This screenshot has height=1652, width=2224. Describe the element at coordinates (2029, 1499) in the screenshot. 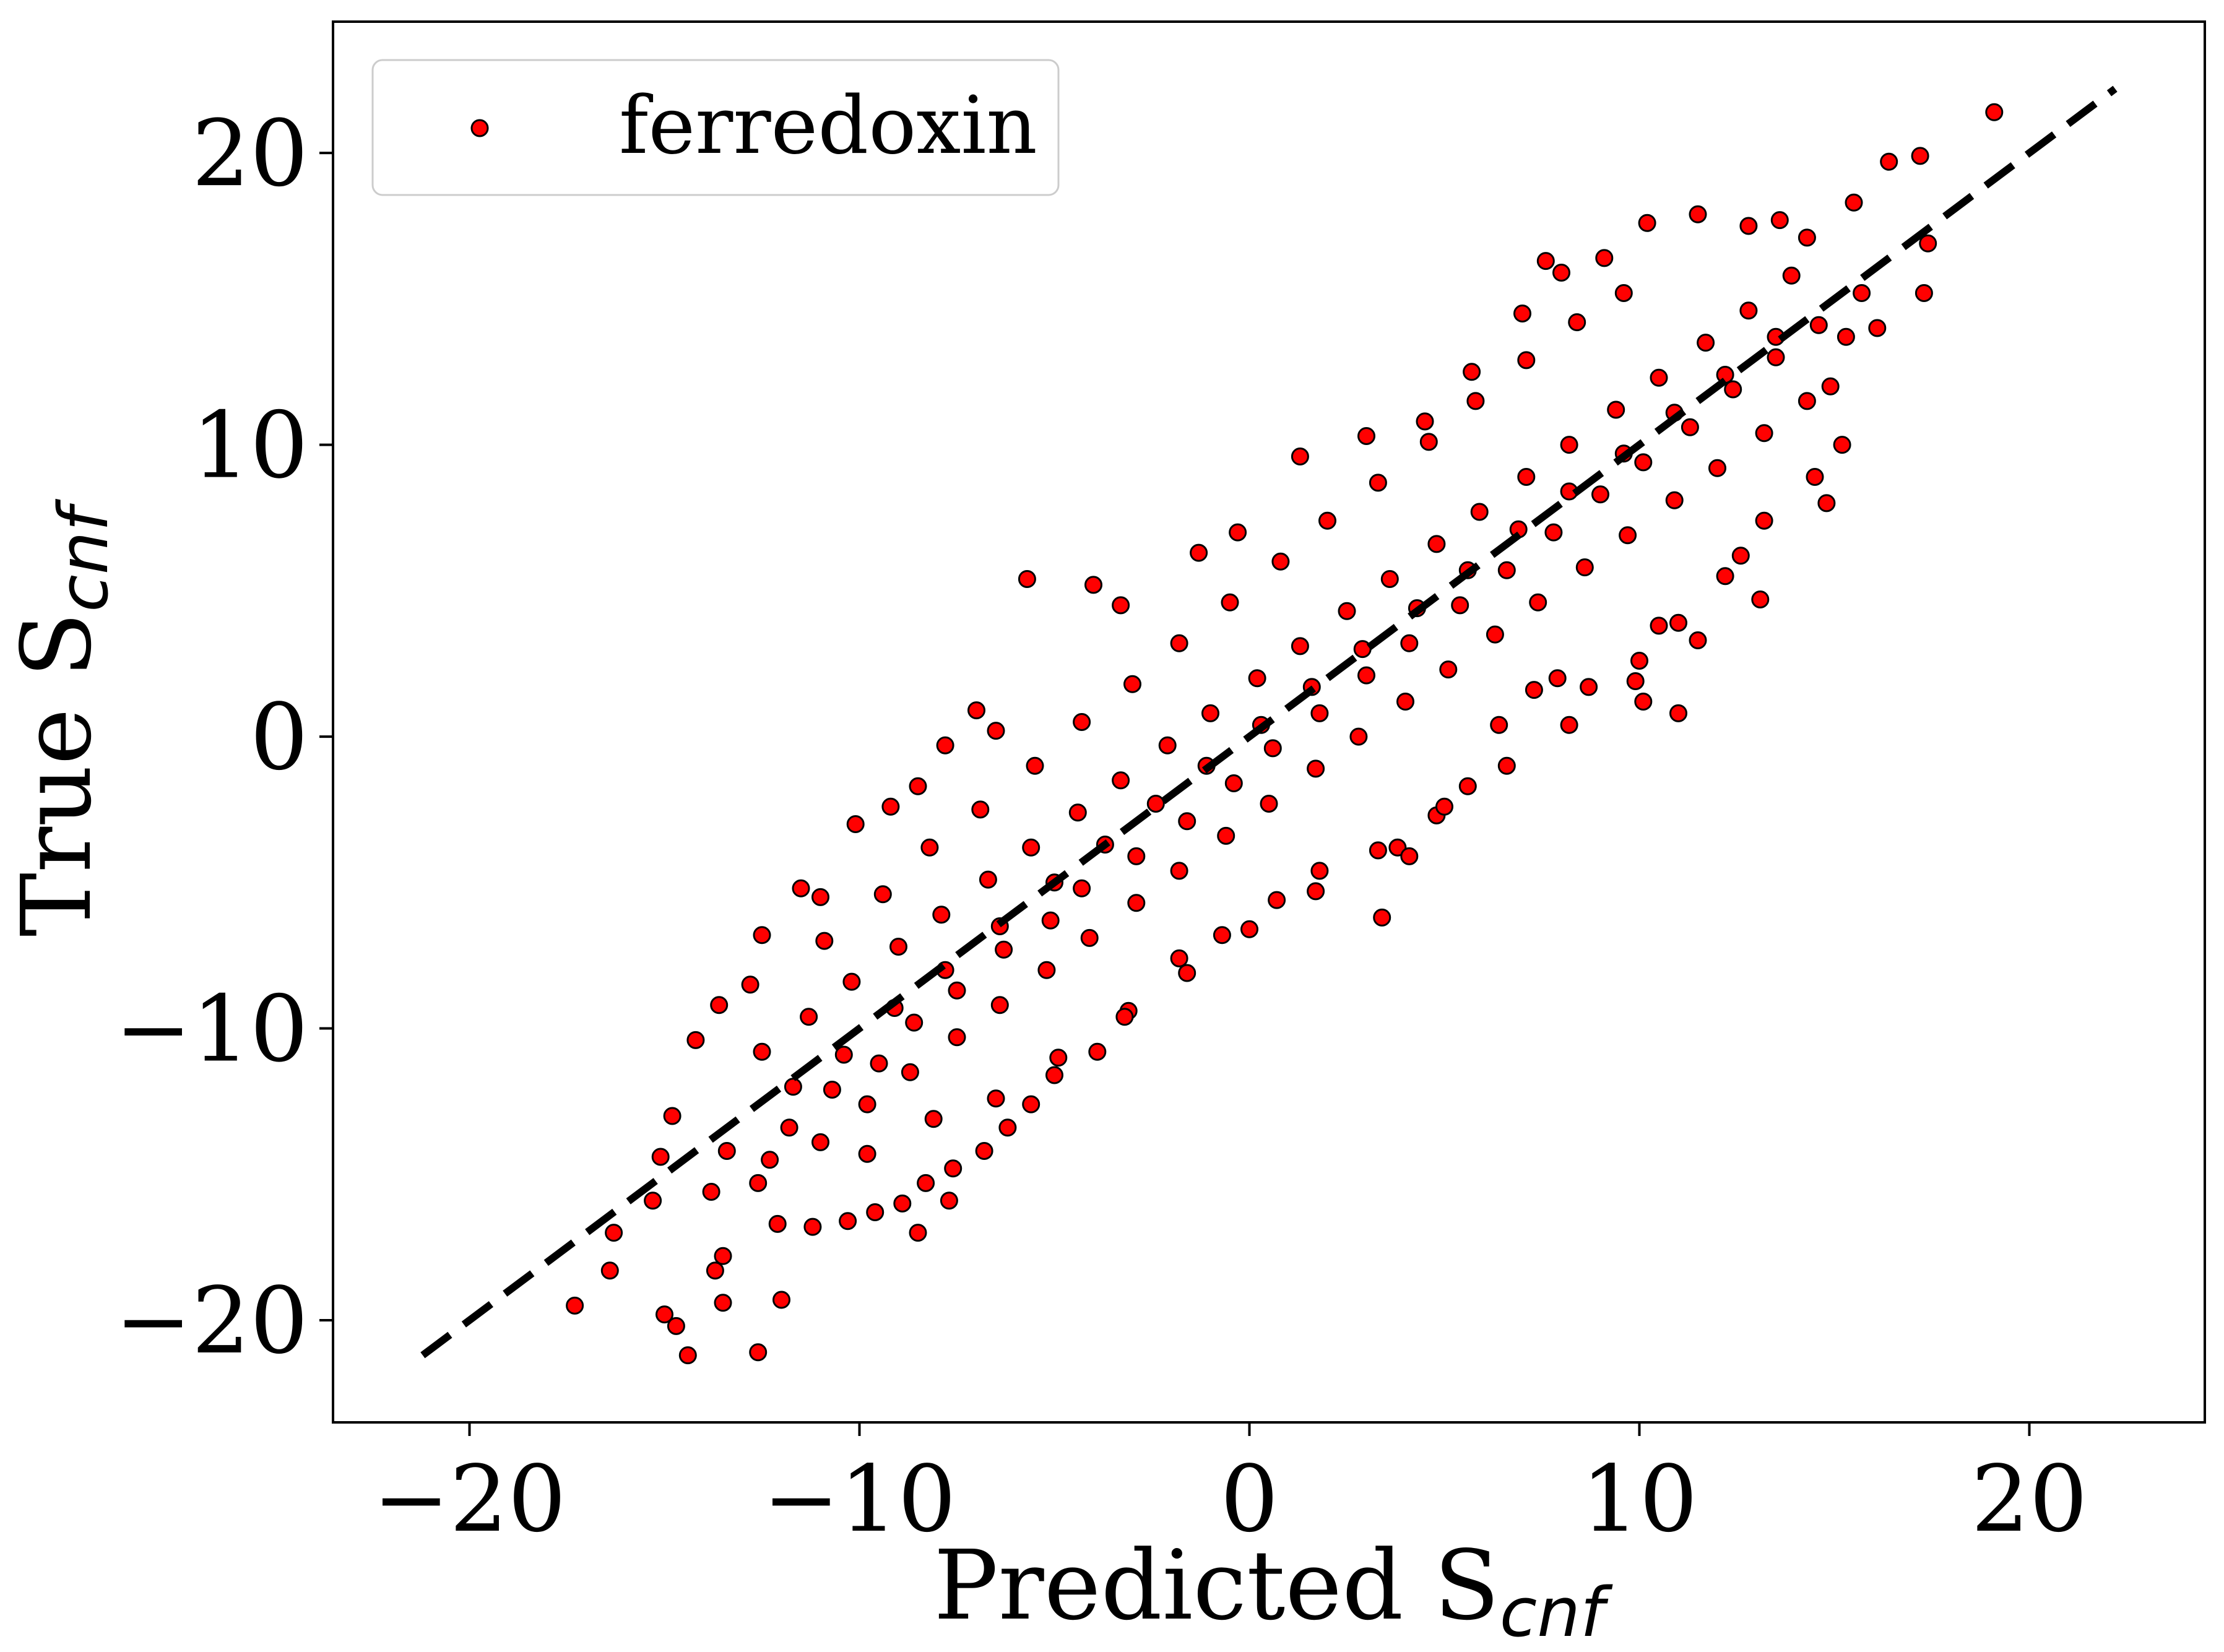

I see `x-tick-label: 20` at that location.